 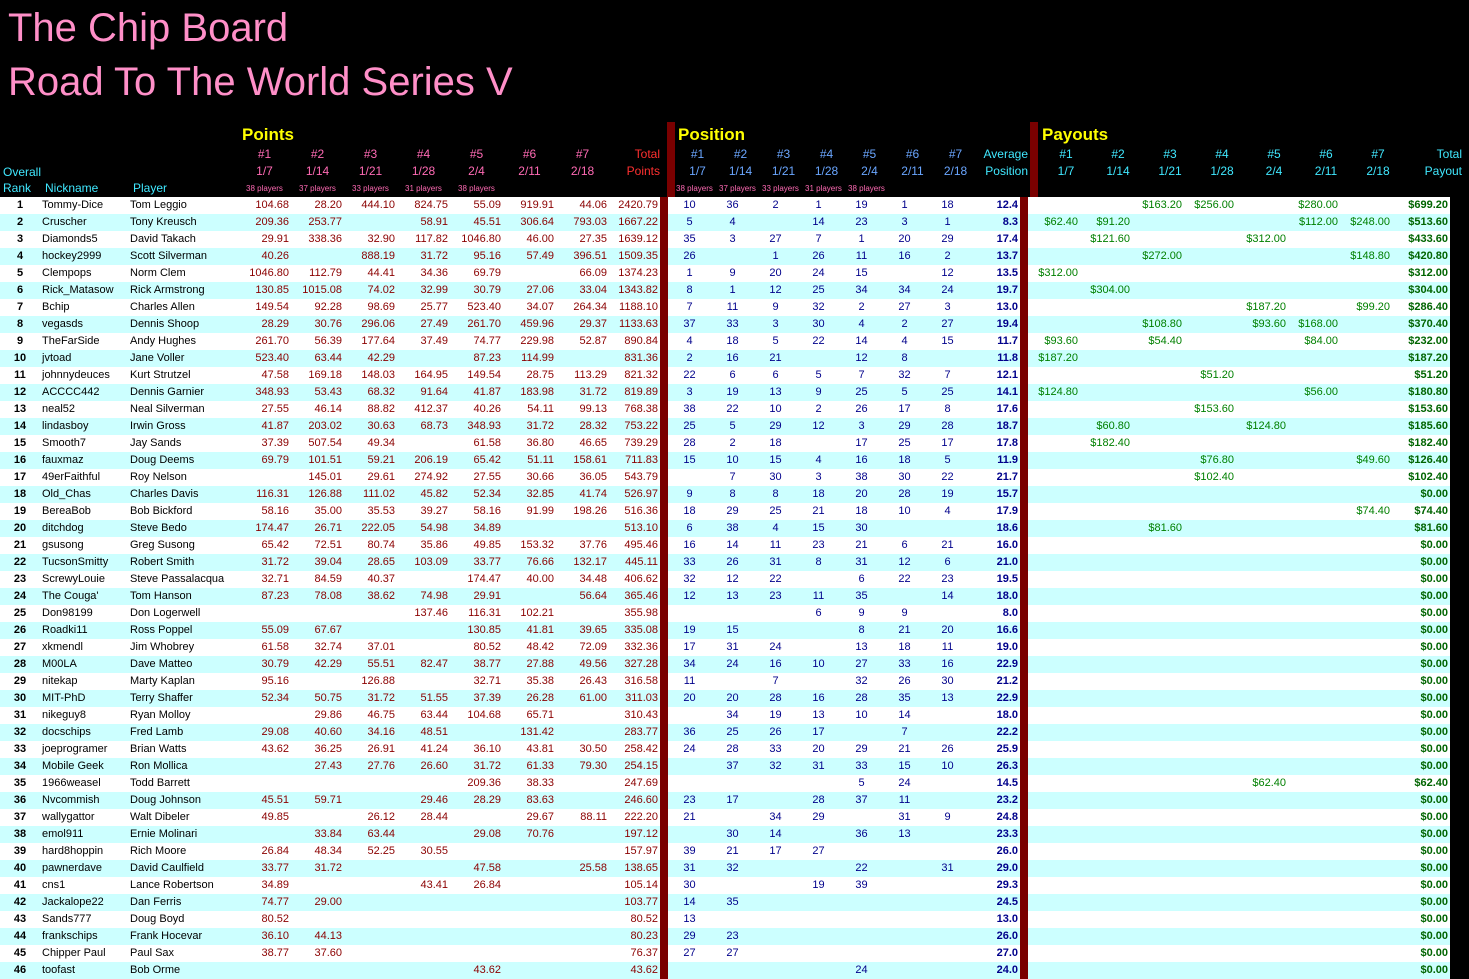 I want to click on position-cell: 29, so click(x=947, y=239).